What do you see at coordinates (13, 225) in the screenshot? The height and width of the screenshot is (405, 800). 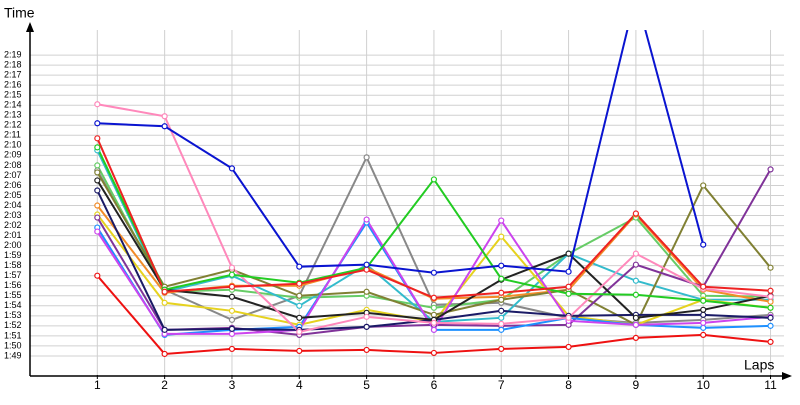 I see `y-tick-label: 2:02` at bounding box center [13, 225].